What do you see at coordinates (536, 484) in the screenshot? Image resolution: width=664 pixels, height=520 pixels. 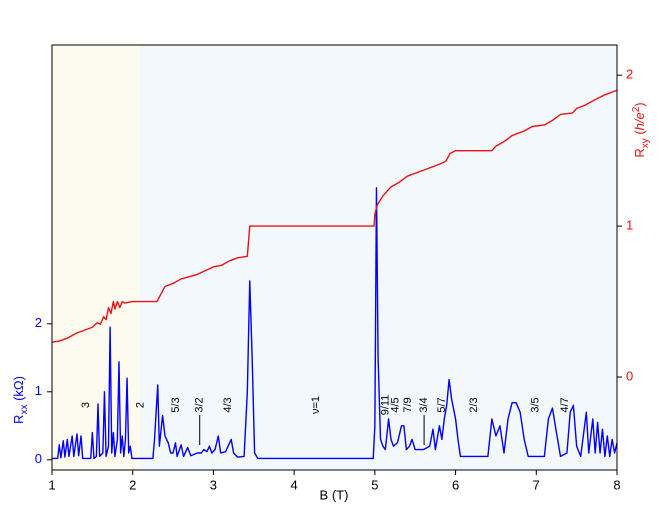 I see `x-tick-label: 7` at bounding box center [536, 484].